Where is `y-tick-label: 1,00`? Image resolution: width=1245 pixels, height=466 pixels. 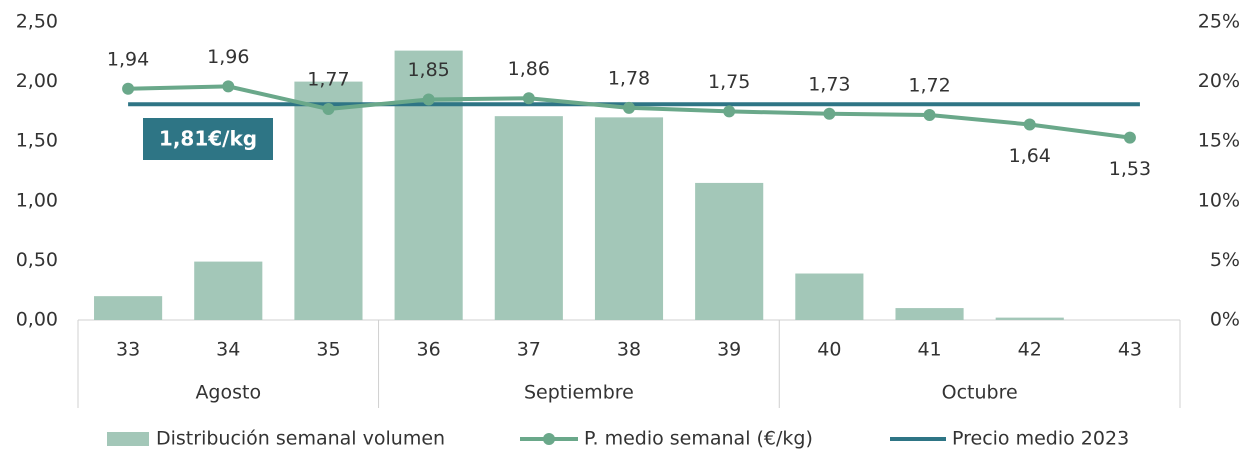 y-tick-label: 1,00 is located at coordinates (37, 200).